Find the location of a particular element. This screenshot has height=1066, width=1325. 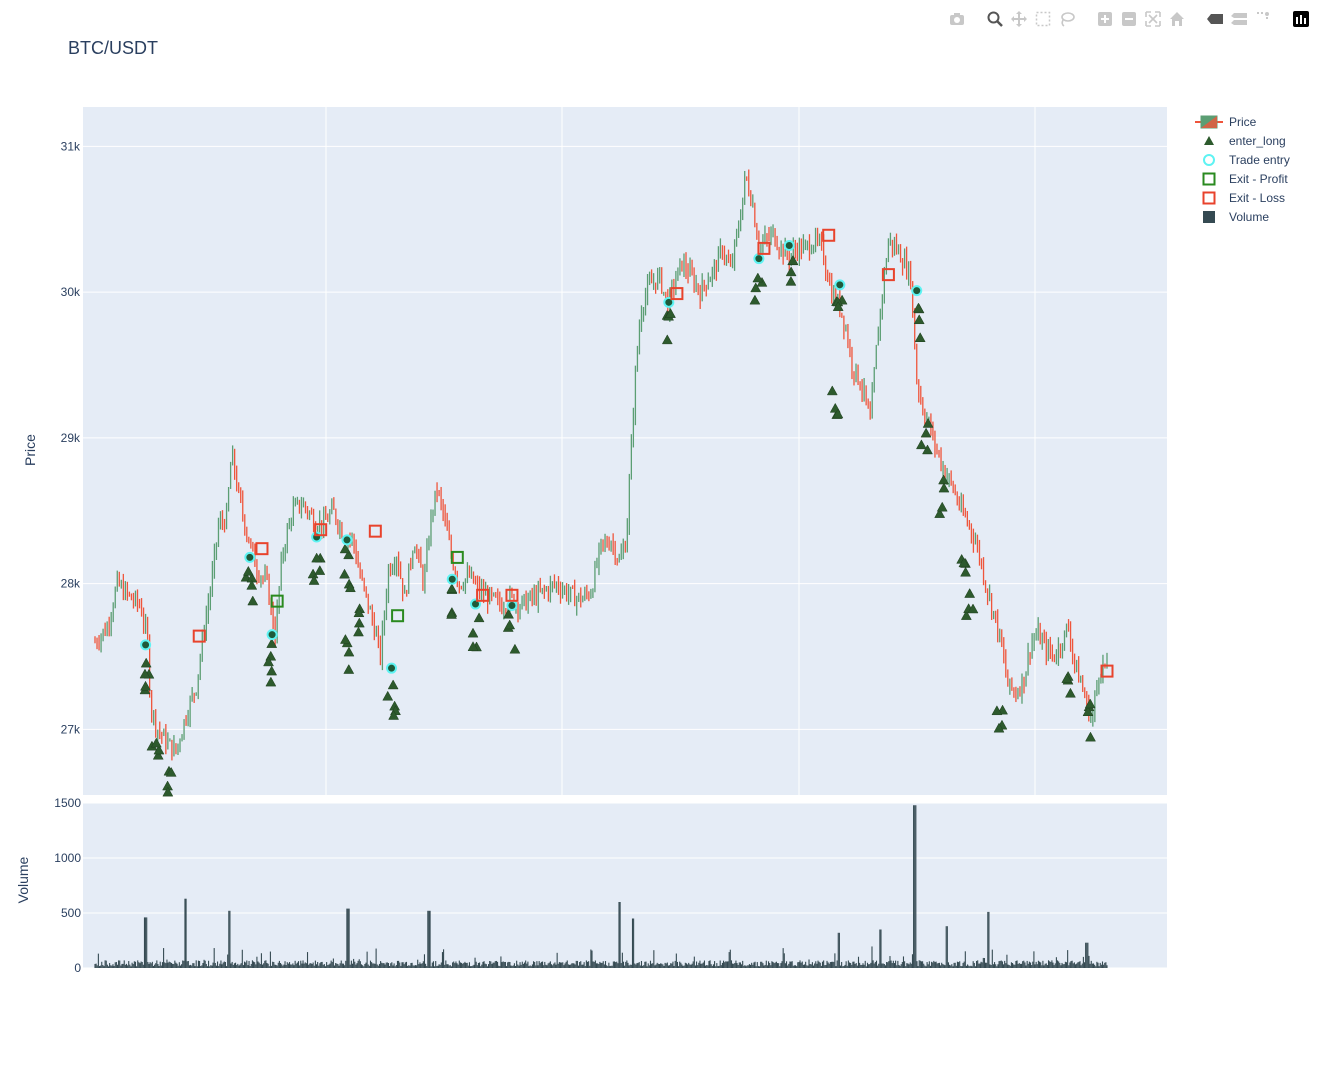

zoom-icon is located at coordinates (995, 19).